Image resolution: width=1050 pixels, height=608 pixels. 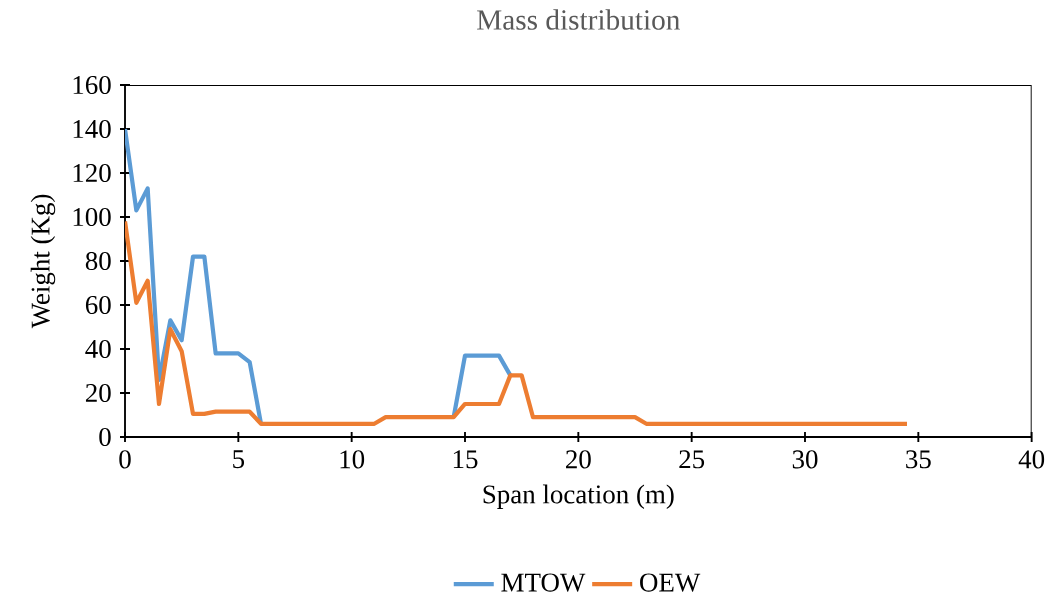 What do you see at coordinates (43, 261) in the screenshot?
I see `y-axis-title: Weight (Kg)` at bounding box center [43, 261].